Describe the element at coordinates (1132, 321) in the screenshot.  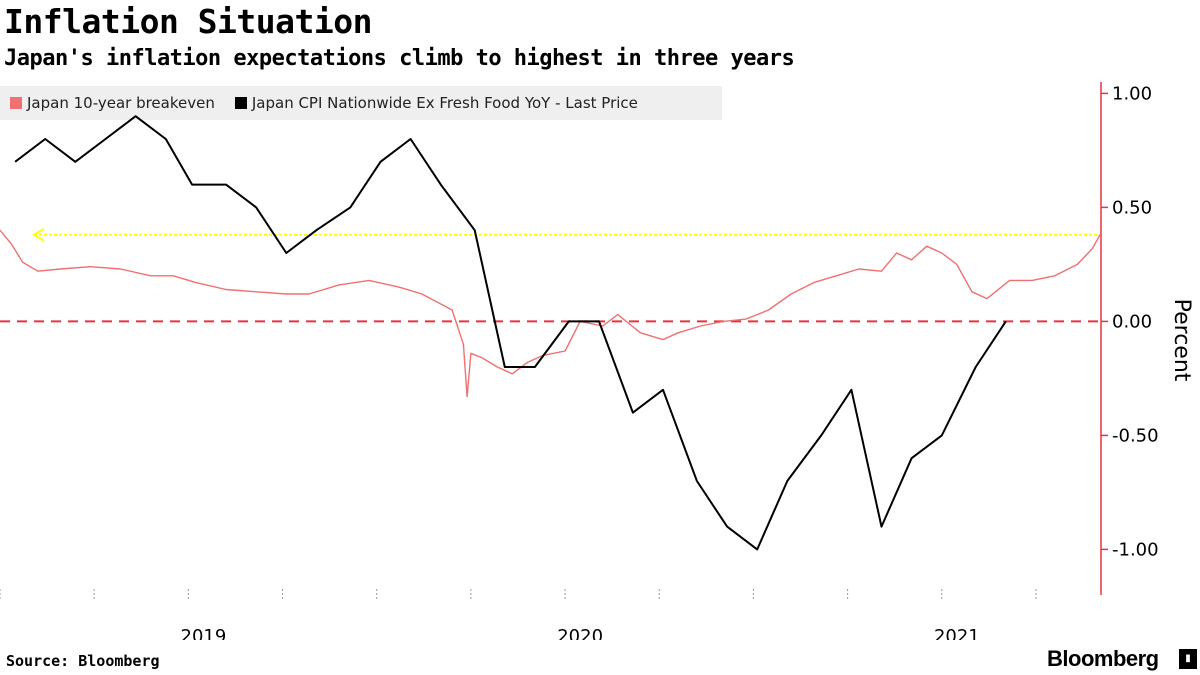
I see `y-tick-label: 0.00` at that location.